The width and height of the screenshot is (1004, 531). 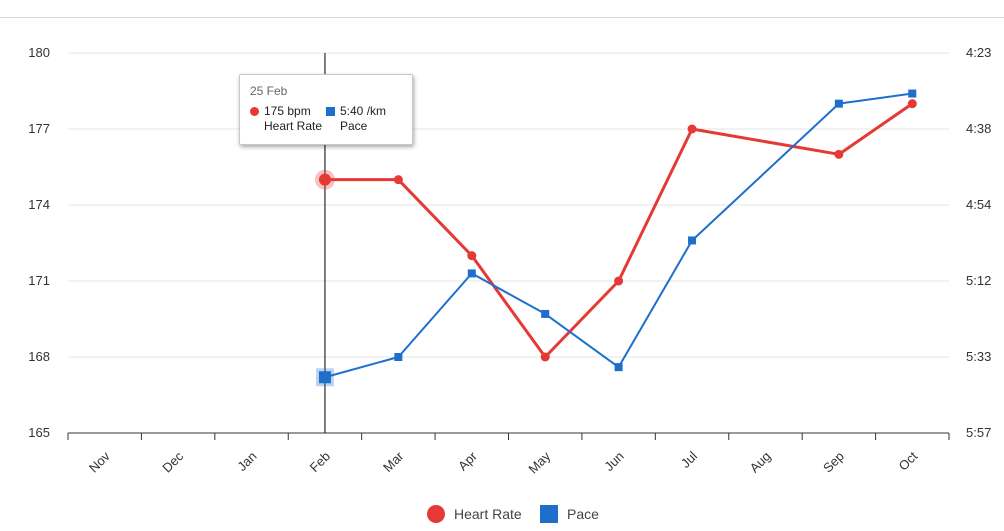 What do you see at coordinates (467, 460) in the screenshot?
I see `x-tick-label: Apr` at bounding box center [467, 460].